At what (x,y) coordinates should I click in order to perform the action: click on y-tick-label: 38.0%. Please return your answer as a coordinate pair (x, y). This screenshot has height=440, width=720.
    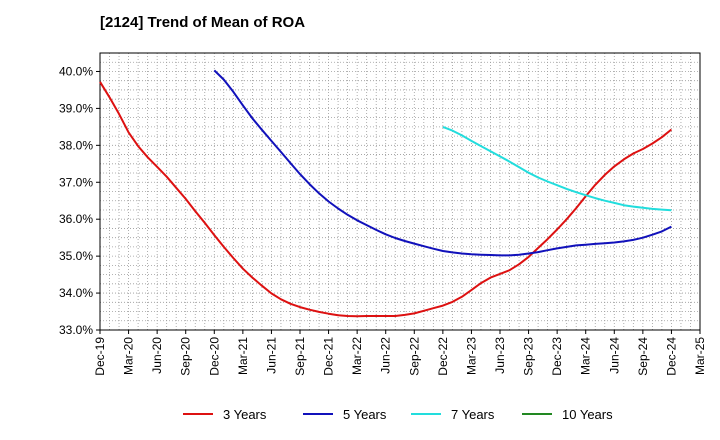
    Looking at the image, I should click on (76, 145).